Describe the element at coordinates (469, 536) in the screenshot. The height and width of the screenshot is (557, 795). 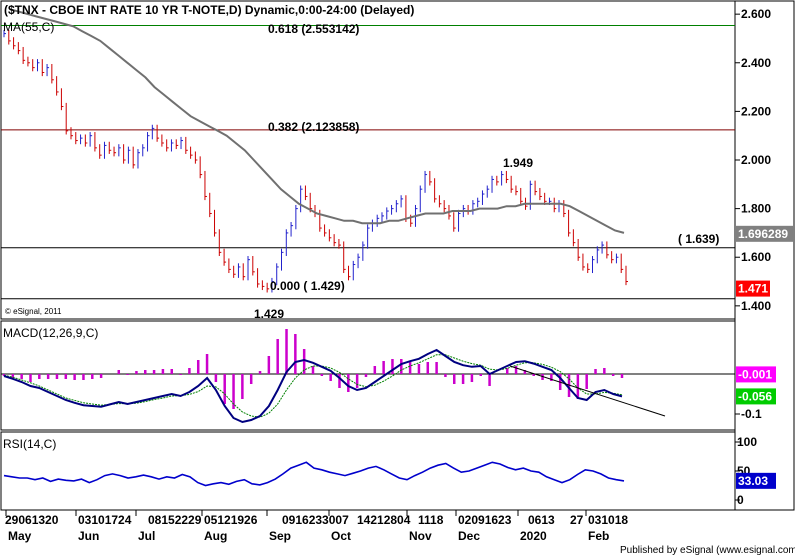
I see `month-label: Dec` at that location.